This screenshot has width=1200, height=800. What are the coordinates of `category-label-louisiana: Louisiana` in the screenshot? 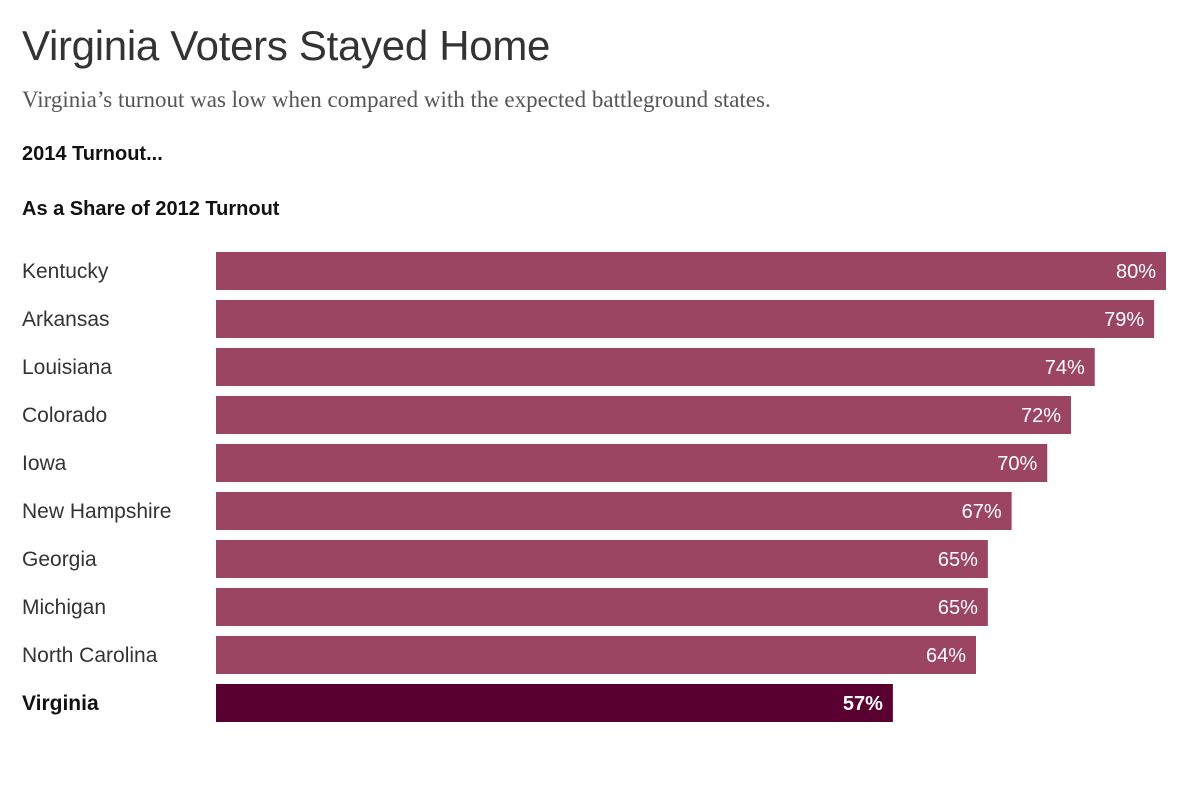 It's located at (67, 367).